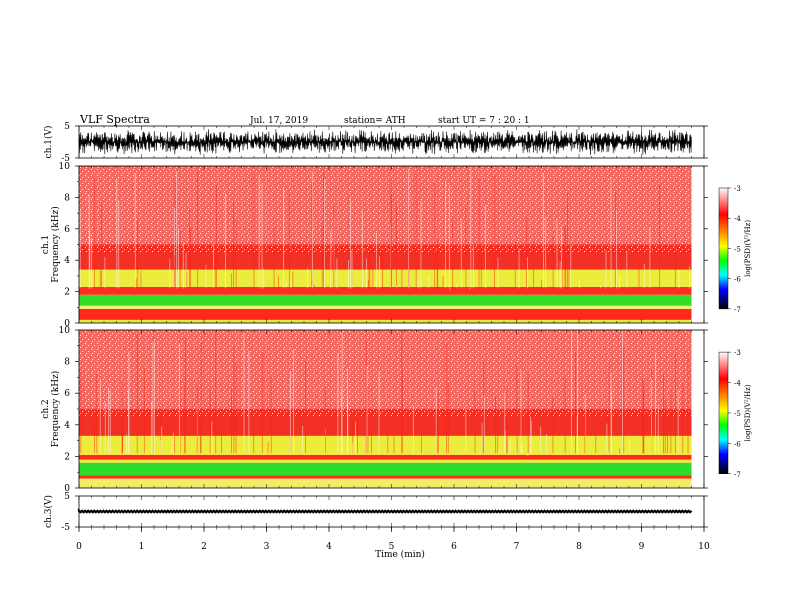  Describe the element at coordinates (400, 554) in the screenshot. I see `x-axis-label: Time (min)` at that location.